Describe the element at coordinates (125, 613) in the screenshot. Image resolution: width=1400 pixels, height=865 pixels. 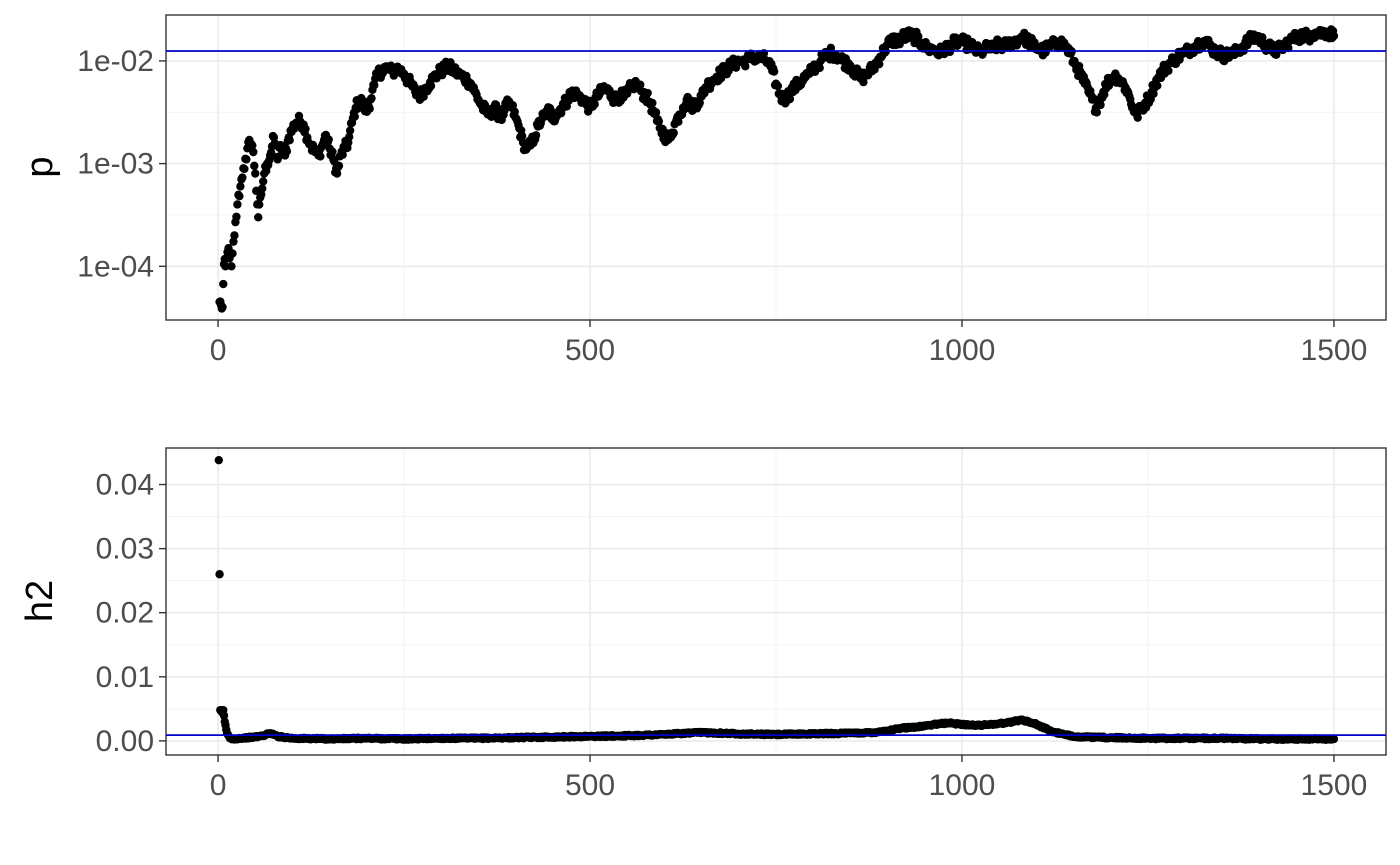
I see `h2-y-tick-label: 0.02` at that location.